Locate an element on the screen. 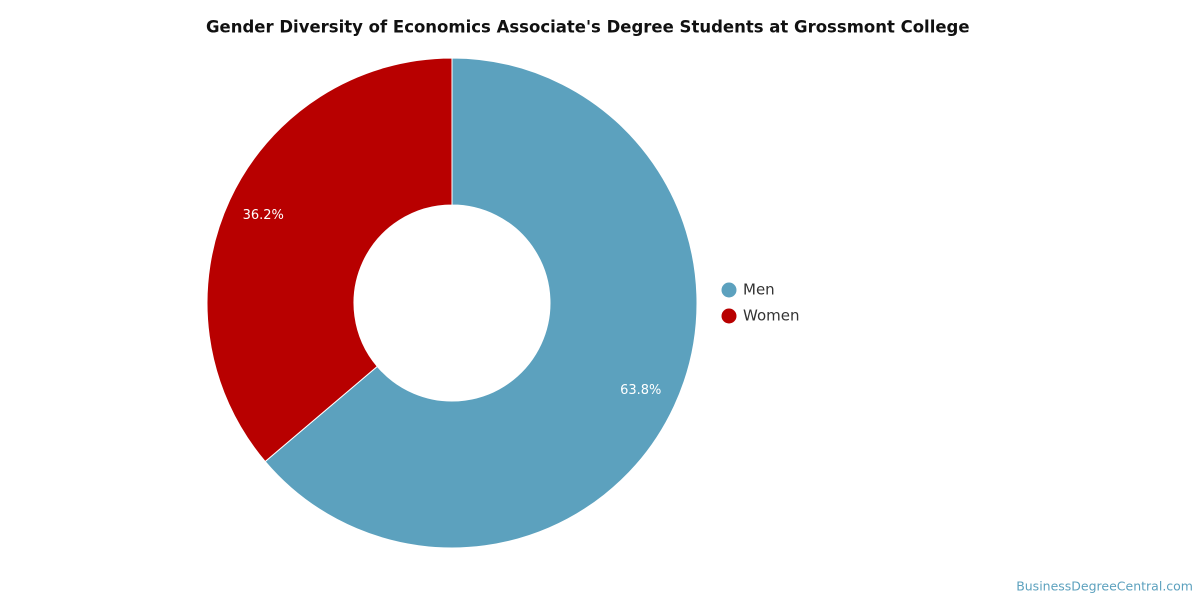 The height and width of the screenshot is (600, 1200). credit: BusinessDegreeCentral.com is located at coordinates (1104, 586).